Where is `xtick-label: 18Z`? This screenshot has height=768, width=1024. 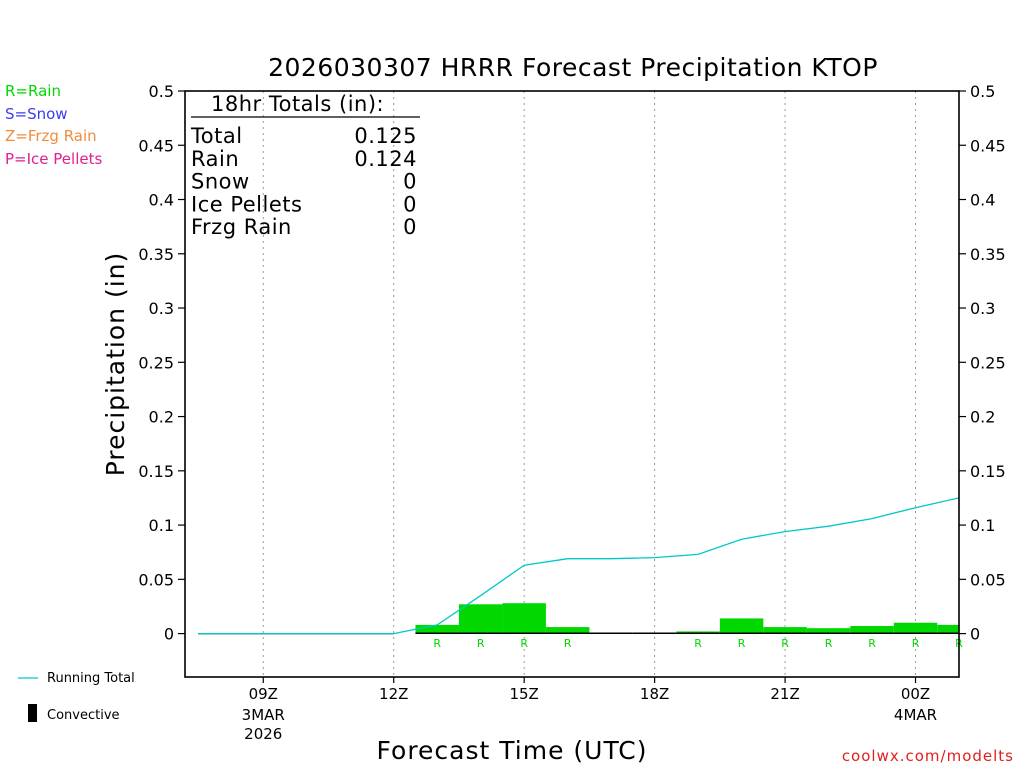
xtick-label: 18Z is located at coordinates (654, 694).